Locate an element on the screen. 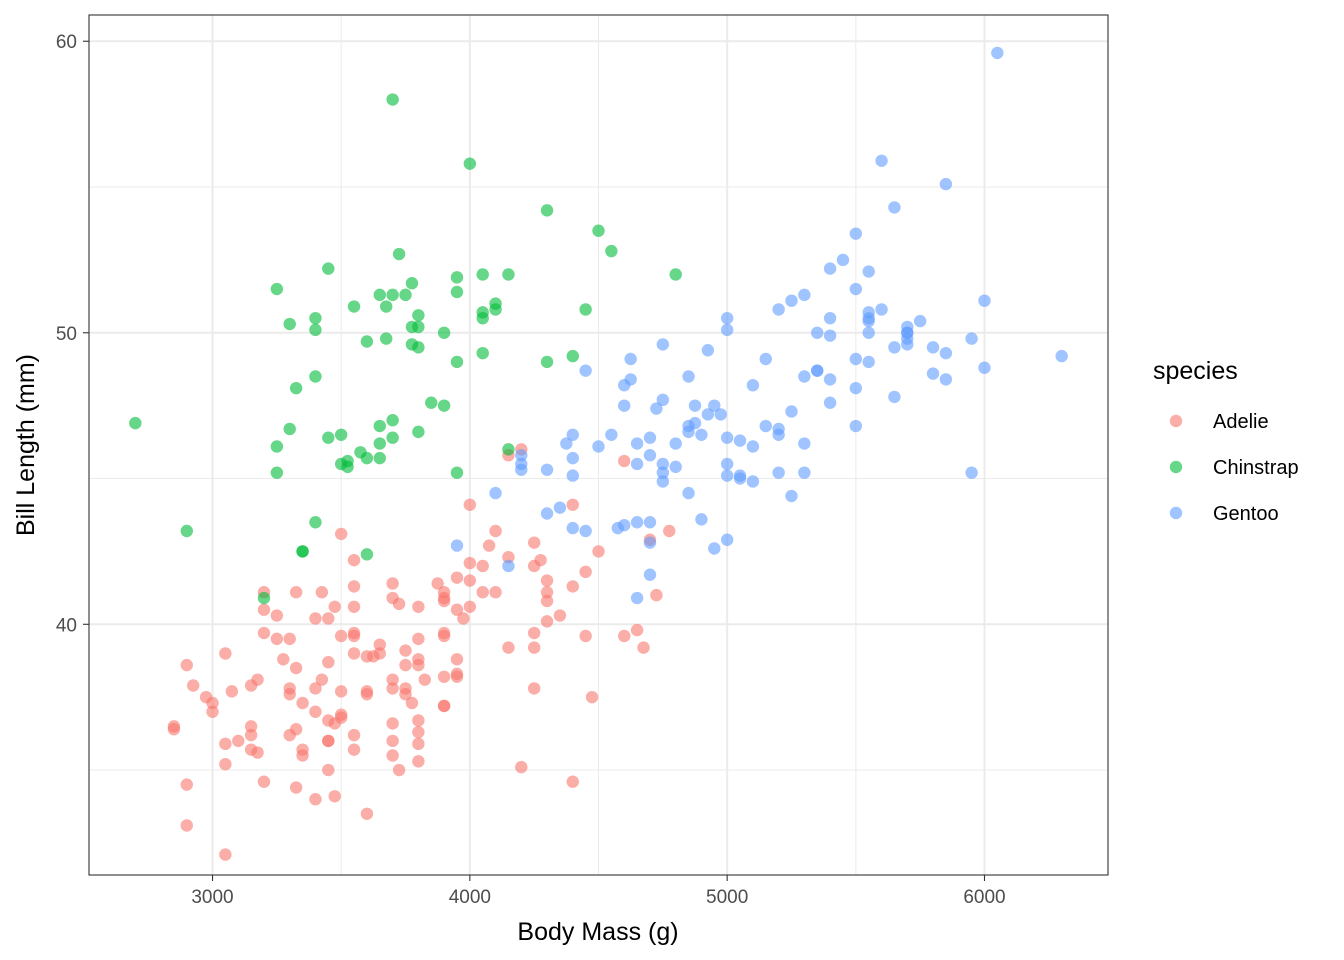 The height and width of the screenshot is (960, 1344). x-axis-title: Body Mass (g) is located at coordinates (597, 932).